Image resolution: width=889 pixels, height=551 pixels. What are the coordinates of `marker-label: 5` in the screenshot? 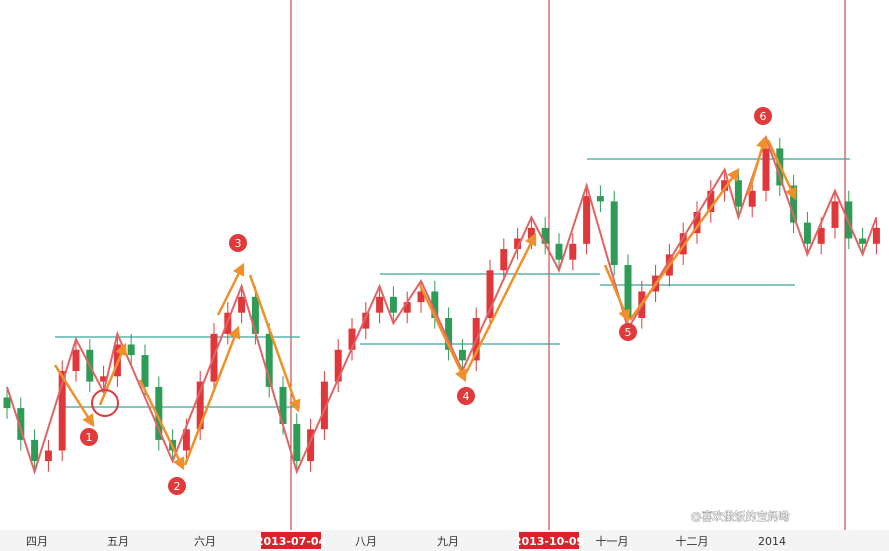 It's located at (628, 332).